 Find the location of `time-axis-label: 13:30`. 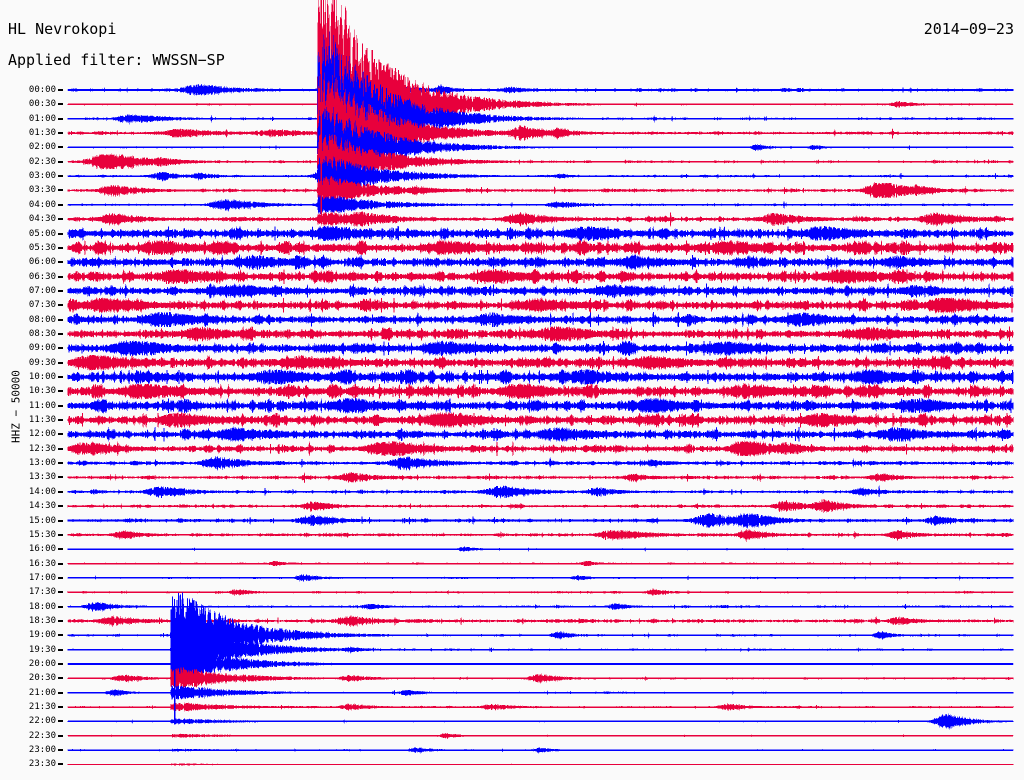

time-axis-label: 13:30 is located at coordinates (42, 477).